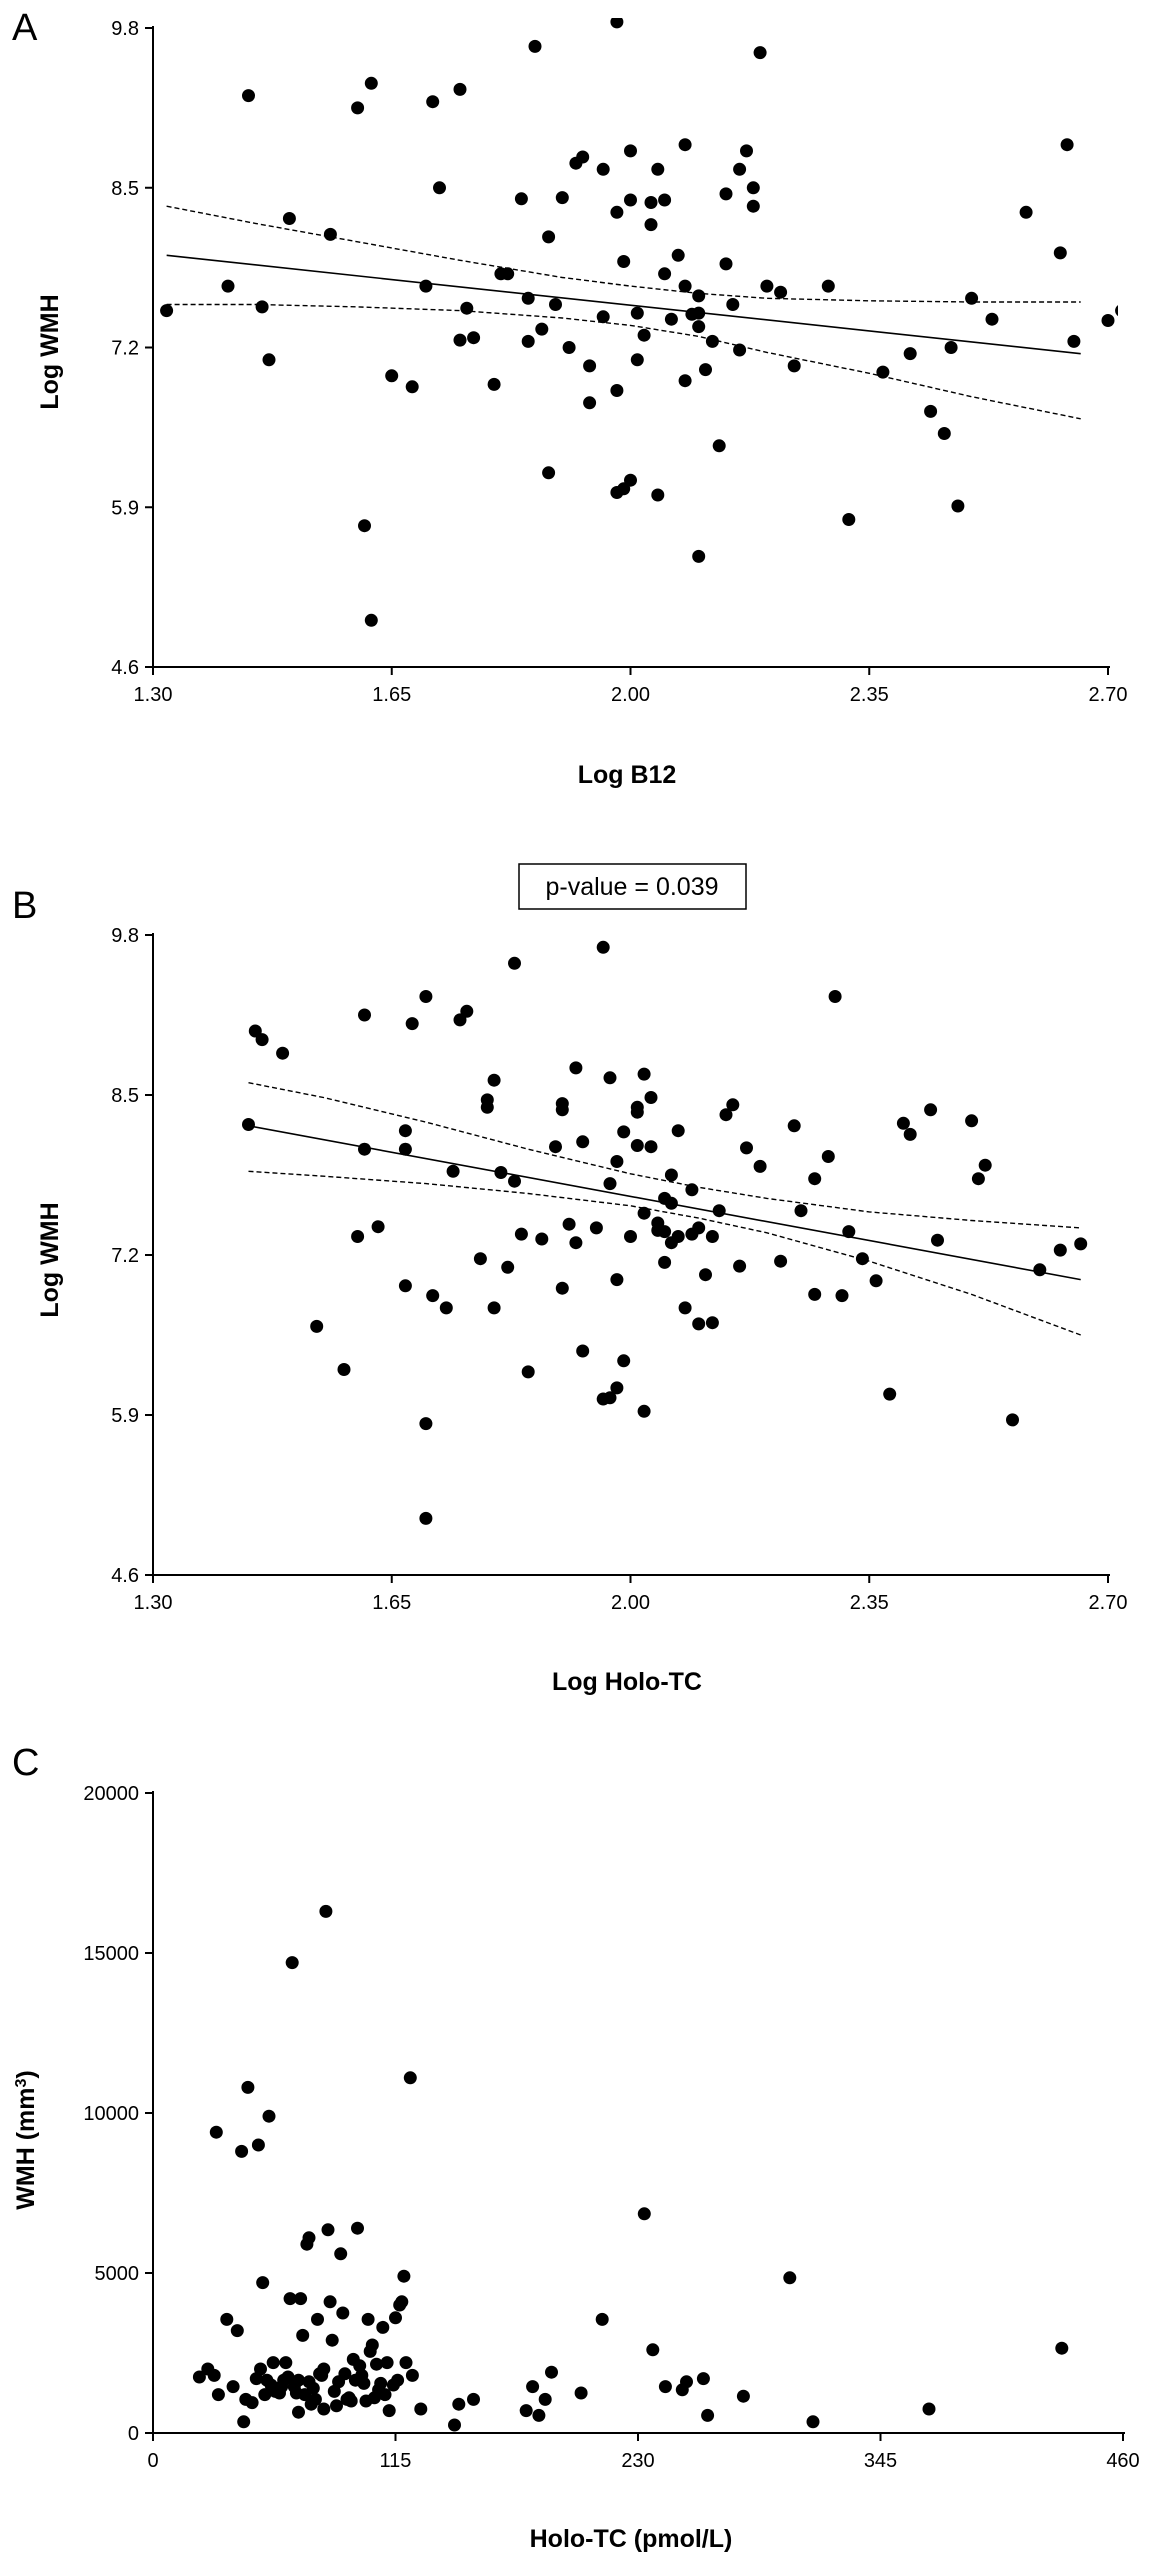 This screenshot has height=2560, width=1149. What do you see at coordinates (632, 886) in the screenshot?
I see `p-value-annotation: p-value = 0.039` at bounding box center [632, 886].